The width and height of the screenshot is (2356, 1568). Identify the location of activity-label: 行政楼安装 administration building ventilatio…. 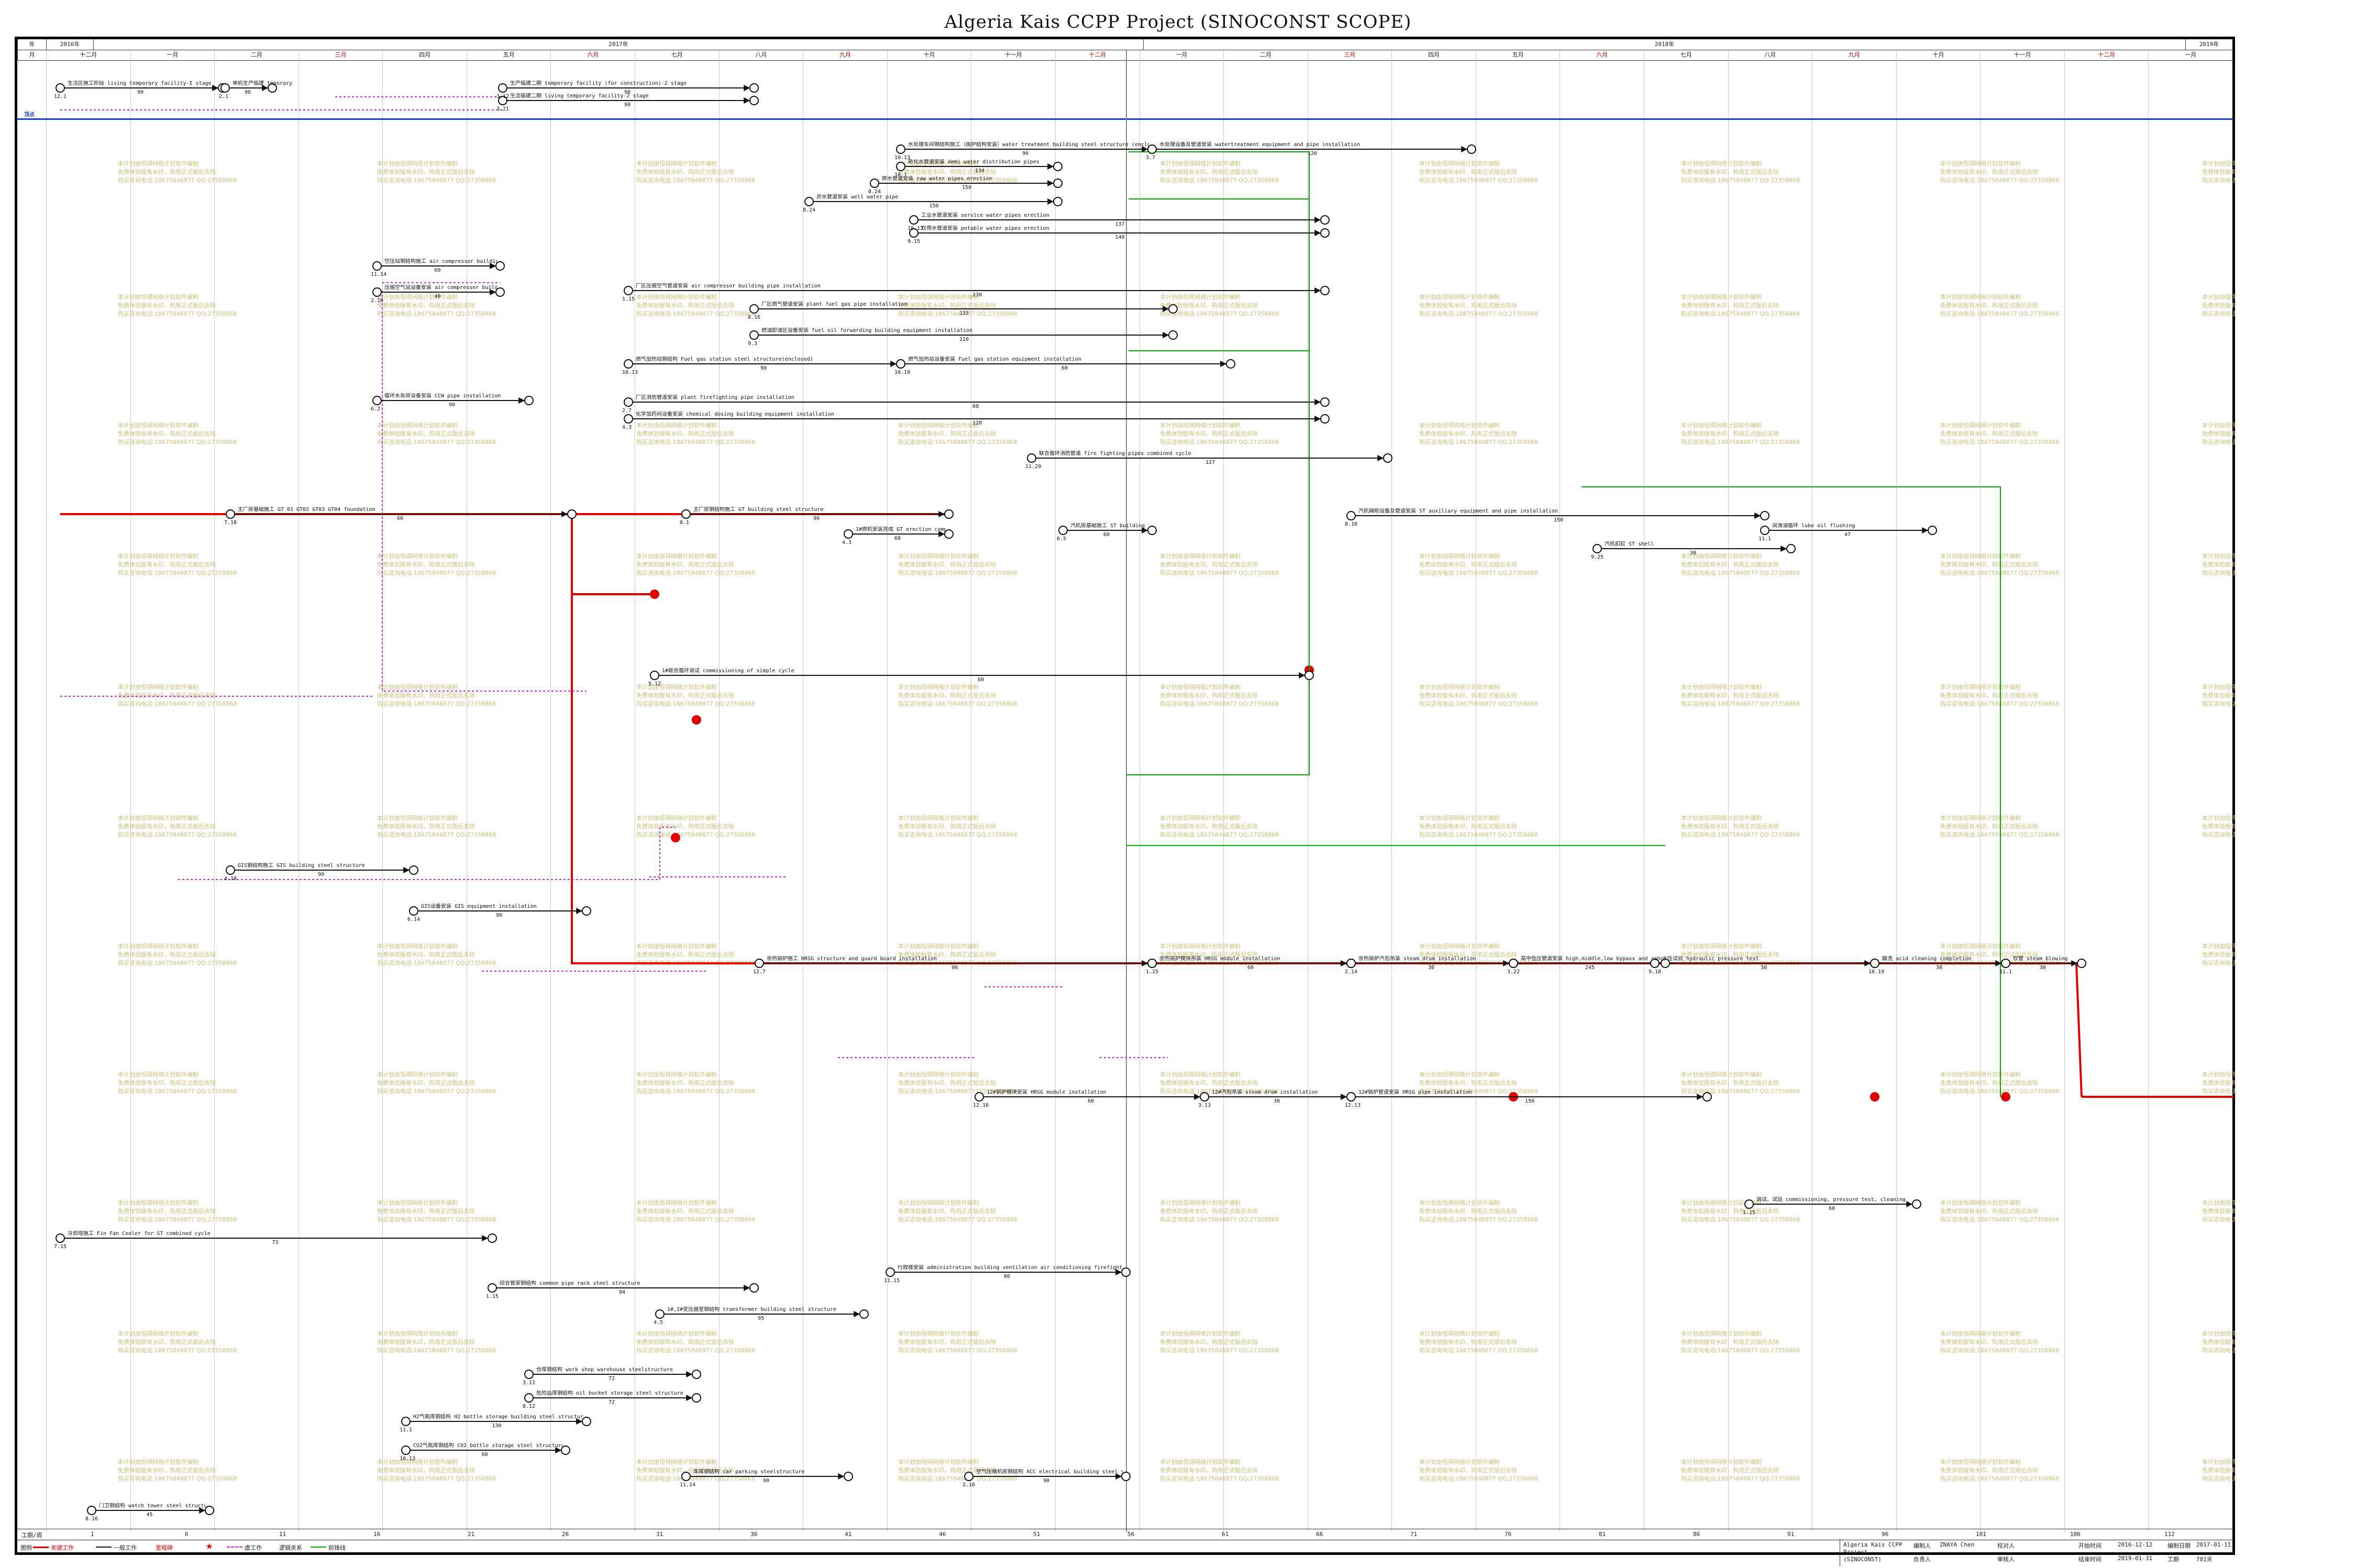
(1010, 1268).